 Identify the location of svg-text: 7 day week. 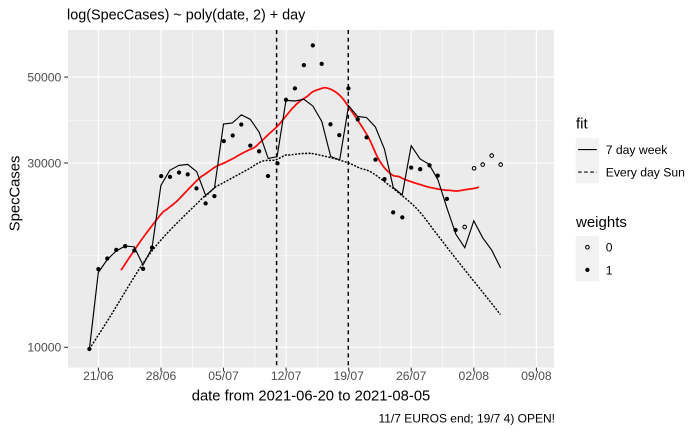
(637, 150).